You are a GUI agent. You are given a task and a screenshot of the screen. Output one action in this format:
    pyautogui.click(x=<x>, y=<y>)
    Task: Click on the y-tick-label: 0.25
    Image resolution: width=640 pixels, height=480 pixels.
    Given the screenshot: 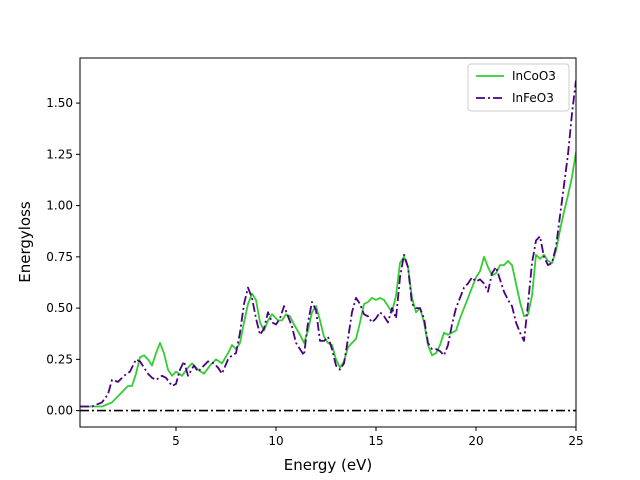 What is the action you would take?
    pyautogui.click(x=59, y=359)
    